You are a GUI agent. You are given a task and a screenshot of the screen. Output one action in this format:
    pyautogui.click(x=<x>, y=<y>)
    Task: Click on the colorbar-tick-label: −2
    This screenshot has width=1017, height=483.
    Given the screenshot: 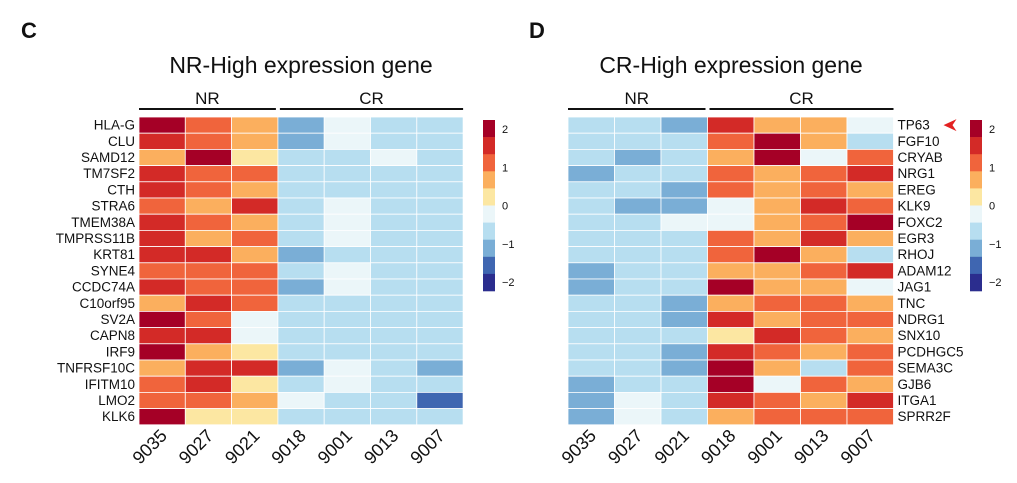 What is the action you would take?
    pyautogui.click(x=995, y=283)
    